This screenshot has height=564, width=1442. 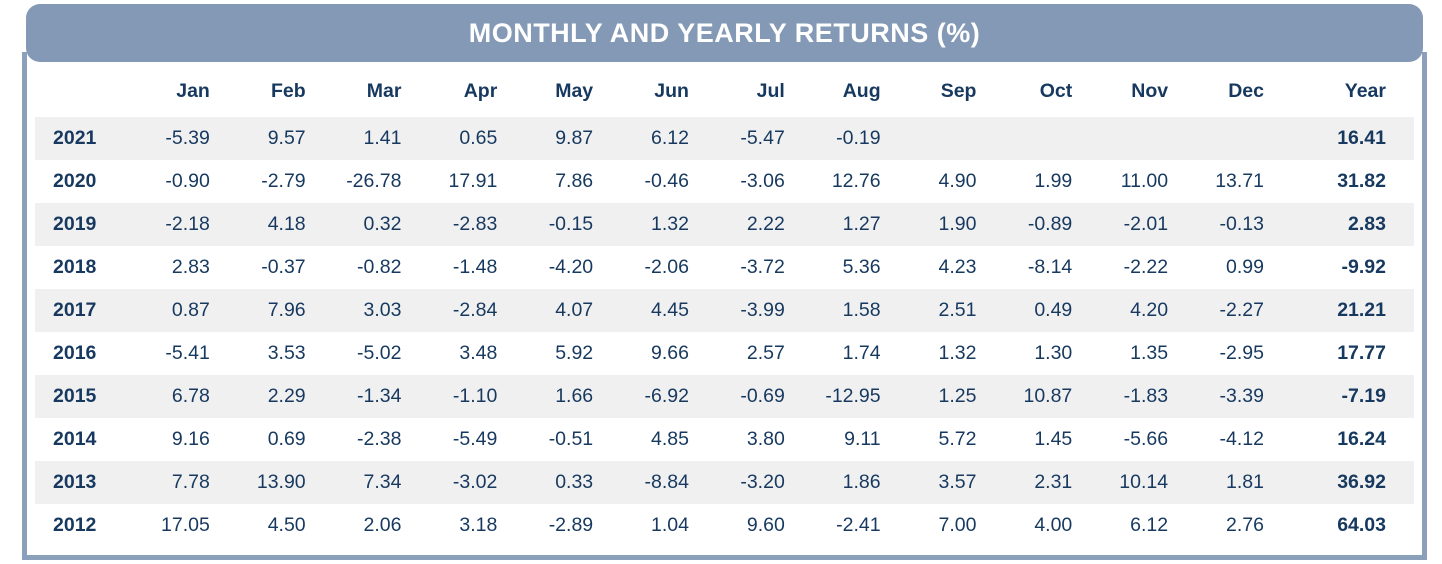 I want to click on return-cell-2014-mar: -2.38, so click(x=379, y=439).